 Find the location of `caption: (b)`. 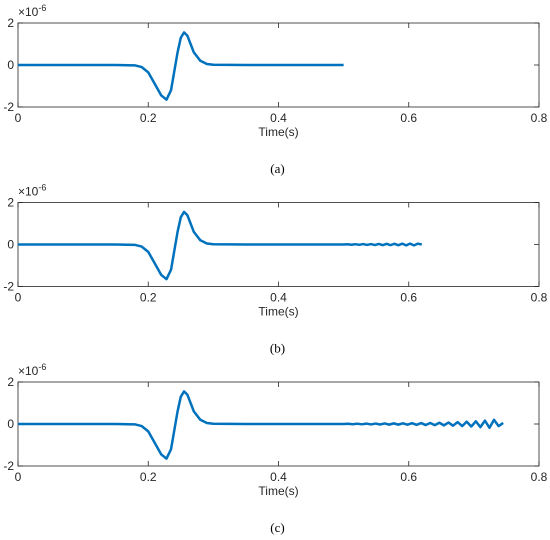

caption: (b) is located at coordinates (277, 348).